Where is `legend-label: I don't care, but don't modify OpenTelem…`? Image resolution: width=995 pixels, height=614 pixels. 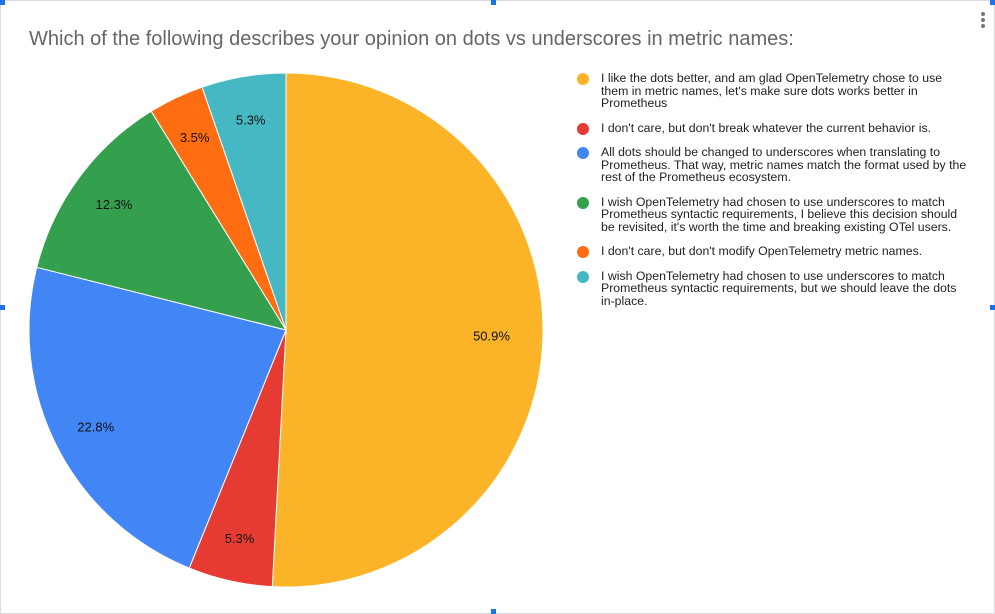 legend-label: I don't care, but don't modify OpenTelem… is located at coordinates (762, 251).